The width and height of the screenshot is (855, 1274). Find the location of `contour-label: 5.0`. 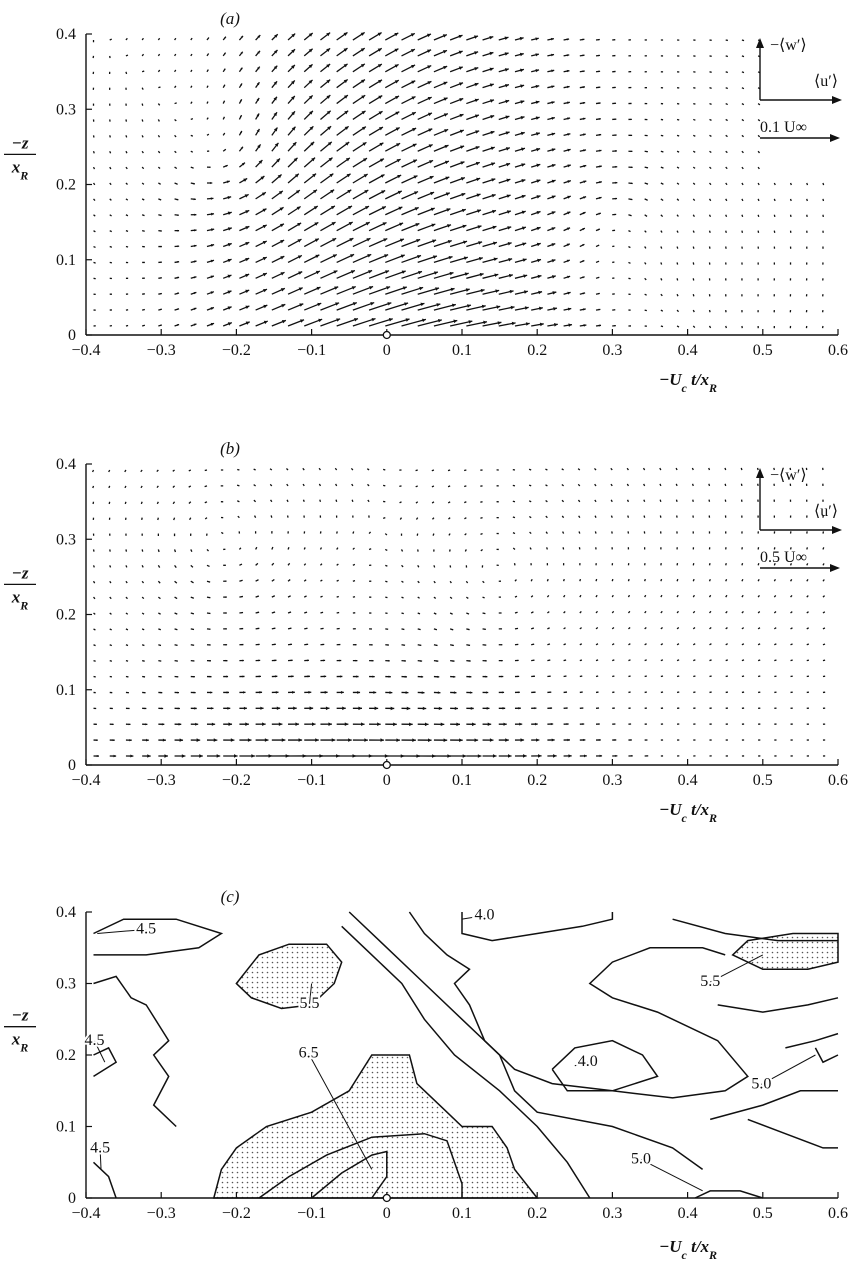

contour-label: 5.0 is located at coordinates (761, 1083).